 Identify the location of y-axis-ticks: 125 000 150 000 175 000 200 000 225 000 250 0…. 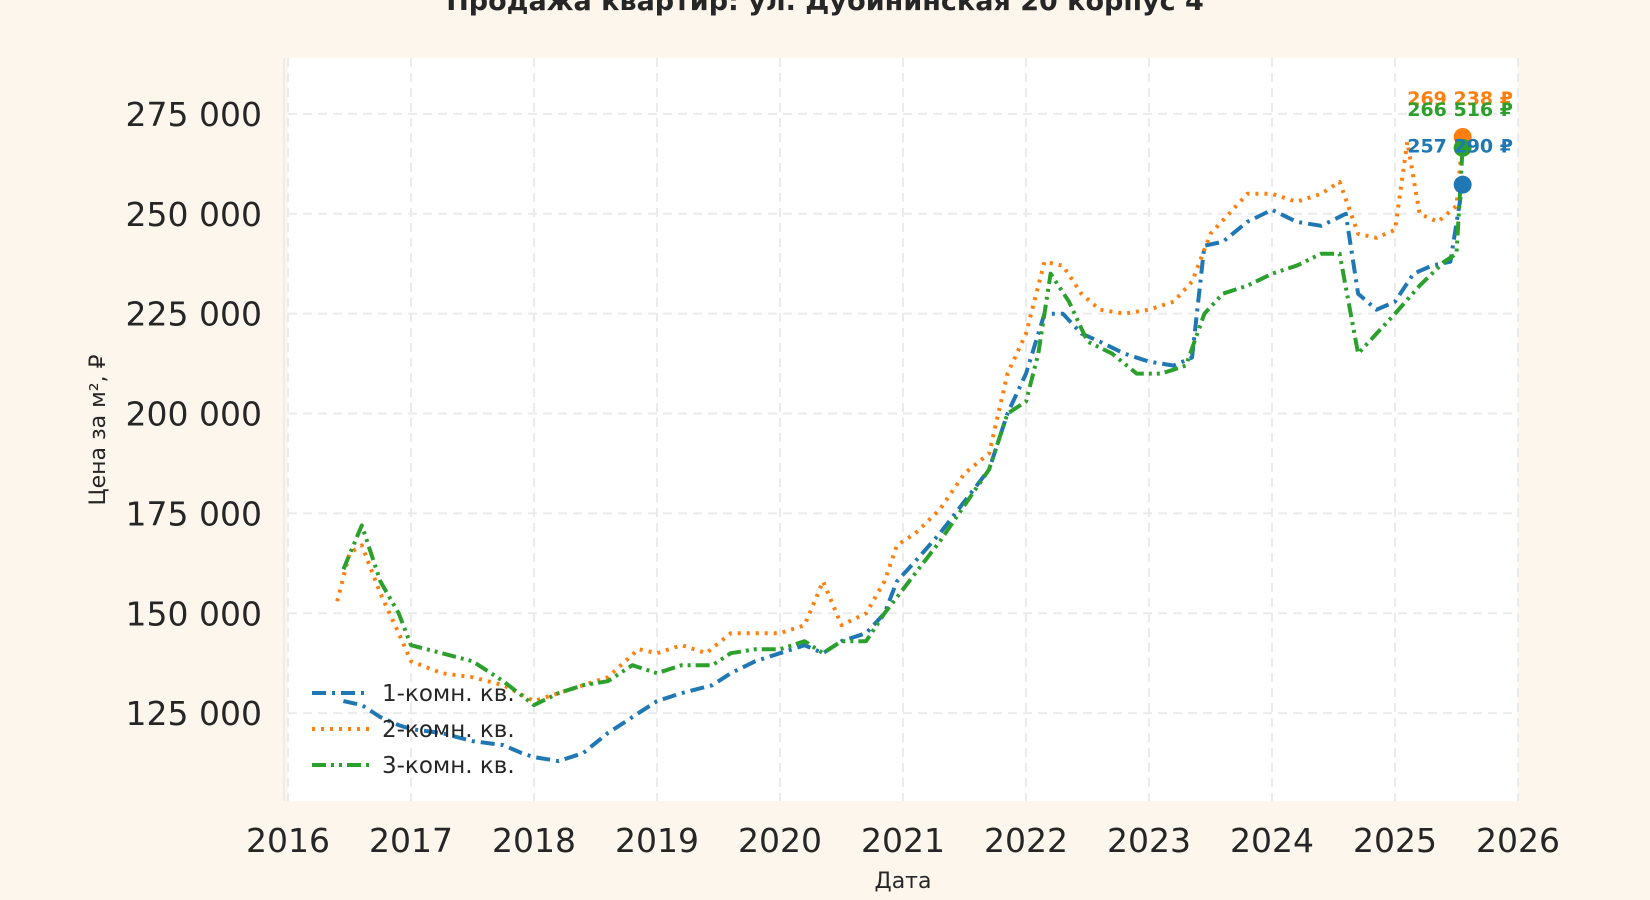
(194, 414).